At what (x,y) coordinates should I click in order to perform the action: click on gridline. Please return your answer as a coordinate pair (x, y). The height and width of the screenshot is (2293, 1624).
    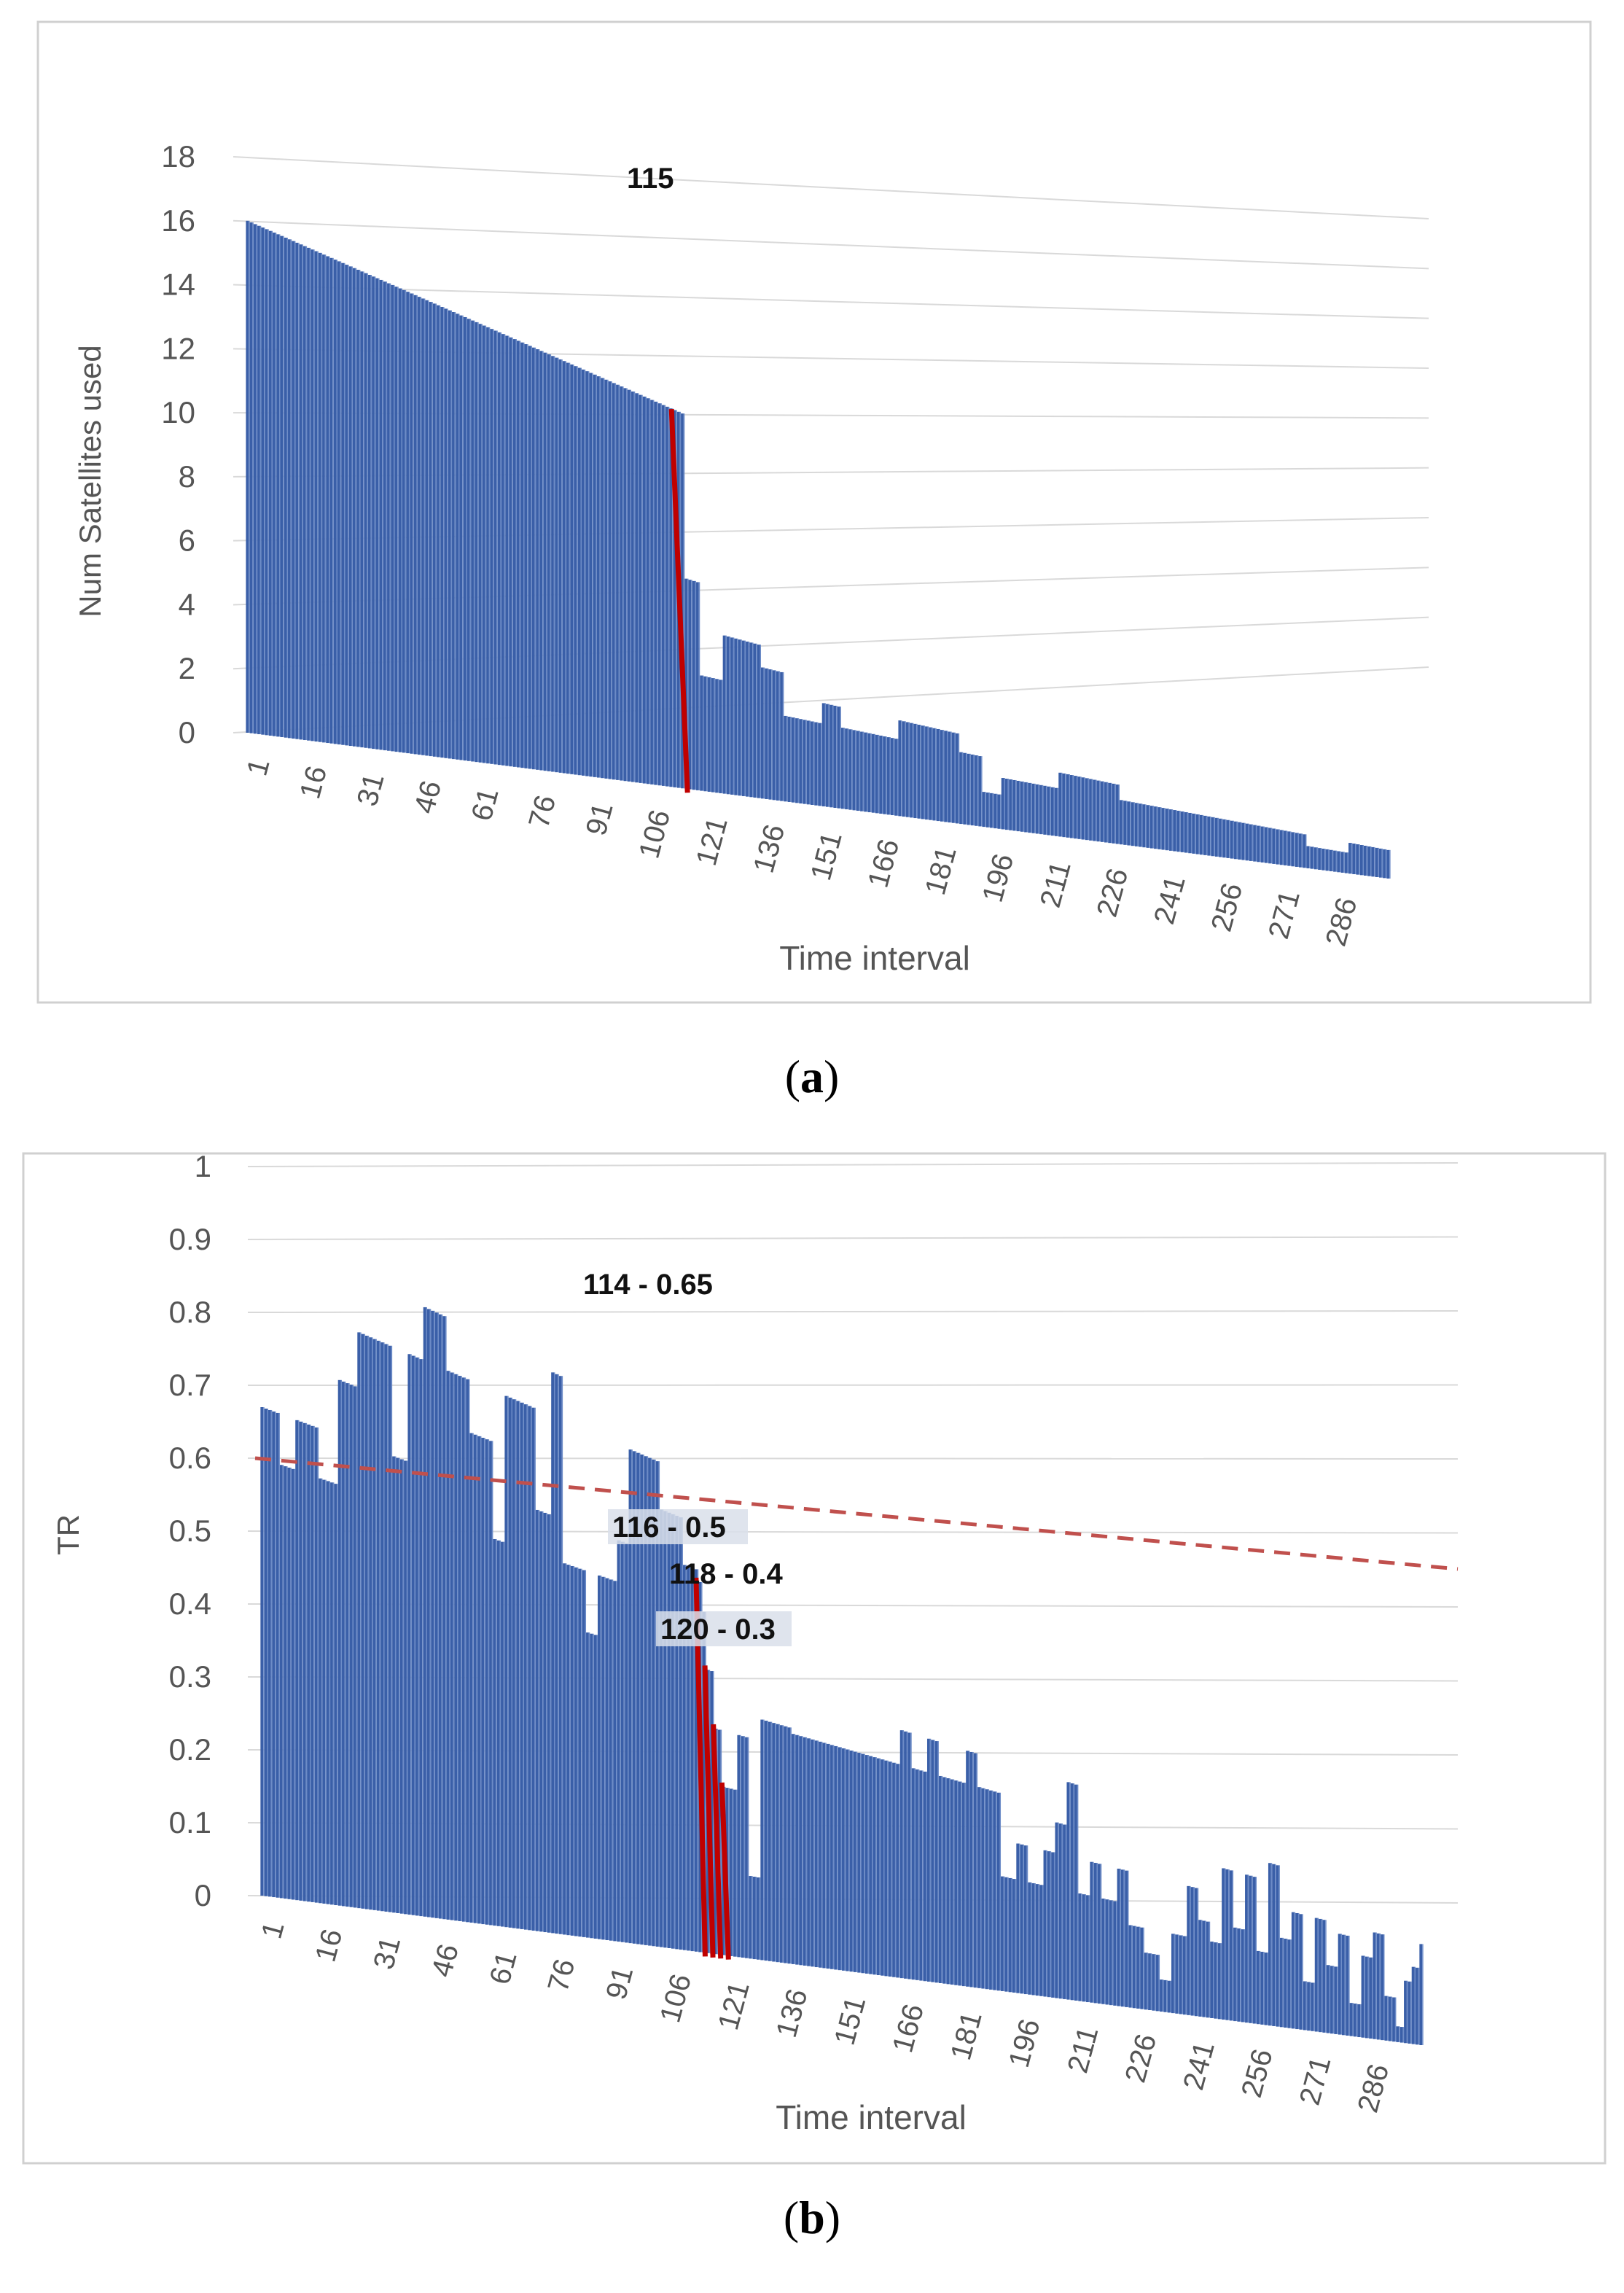
    Looking at the image, I should click on (853, 1900).